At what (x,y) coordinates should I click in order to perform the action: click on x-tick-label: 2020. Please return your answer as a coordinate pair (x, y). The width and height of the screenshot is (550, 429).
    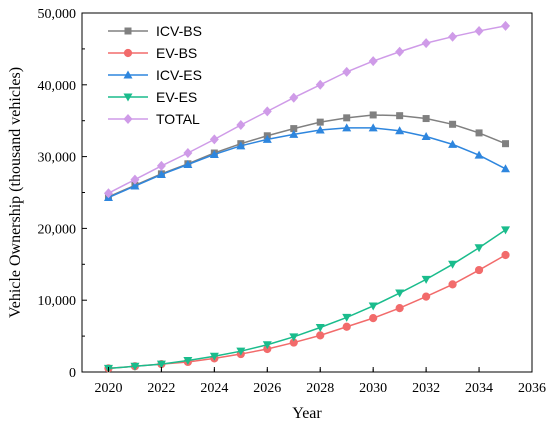
    Looking at the image, I should click on (108, 388).